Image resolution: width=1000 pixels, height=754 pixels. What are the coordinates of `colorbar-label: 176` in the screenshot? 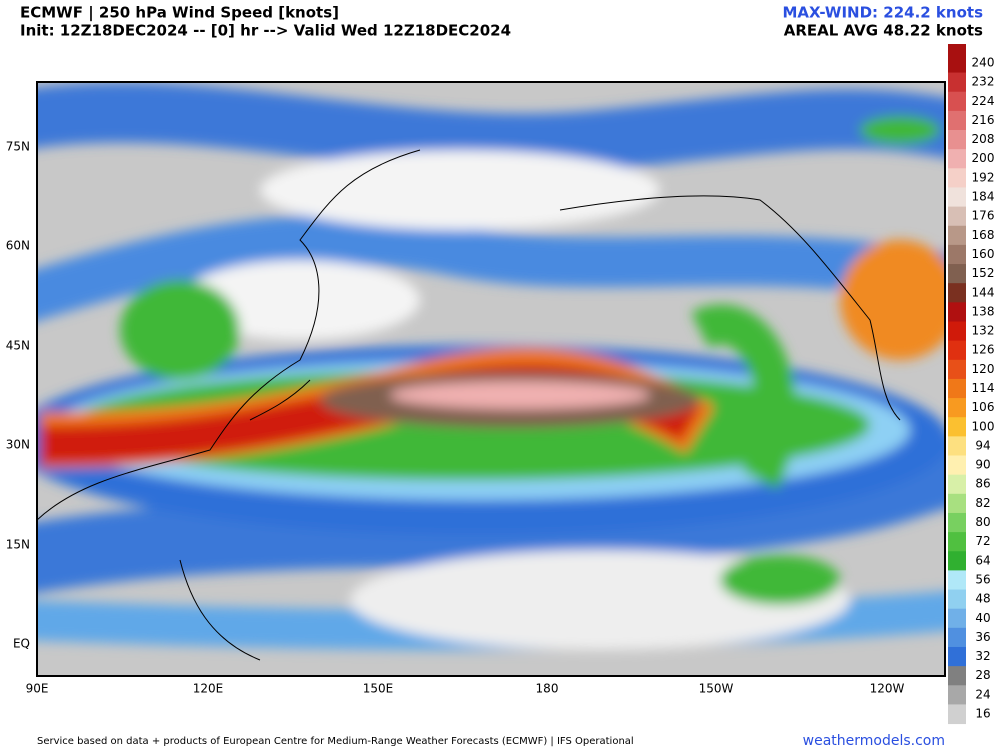 It's located at (983, 216).